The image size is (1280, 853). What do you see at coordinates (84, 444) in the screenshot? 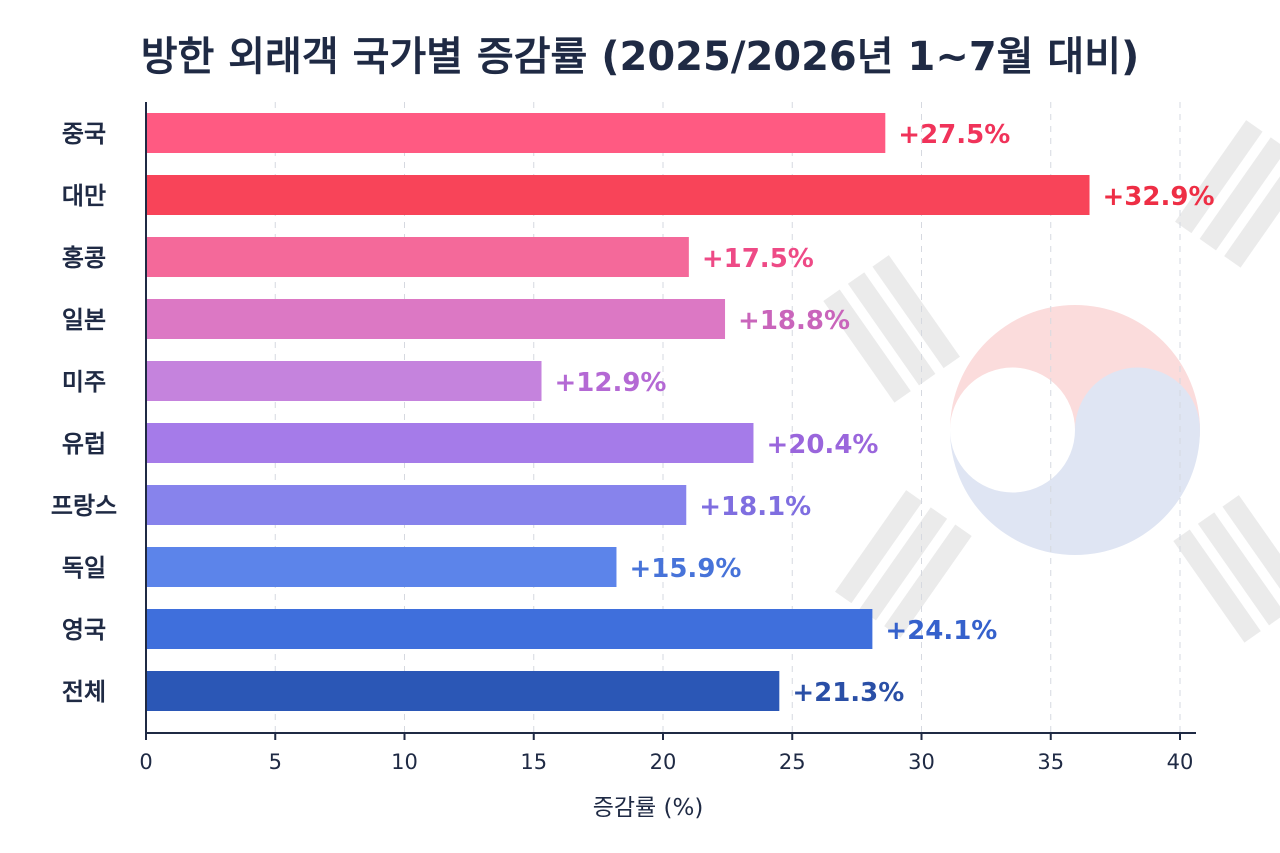
I see `category-label-5: 유럽` at bounding box center [84, 444].